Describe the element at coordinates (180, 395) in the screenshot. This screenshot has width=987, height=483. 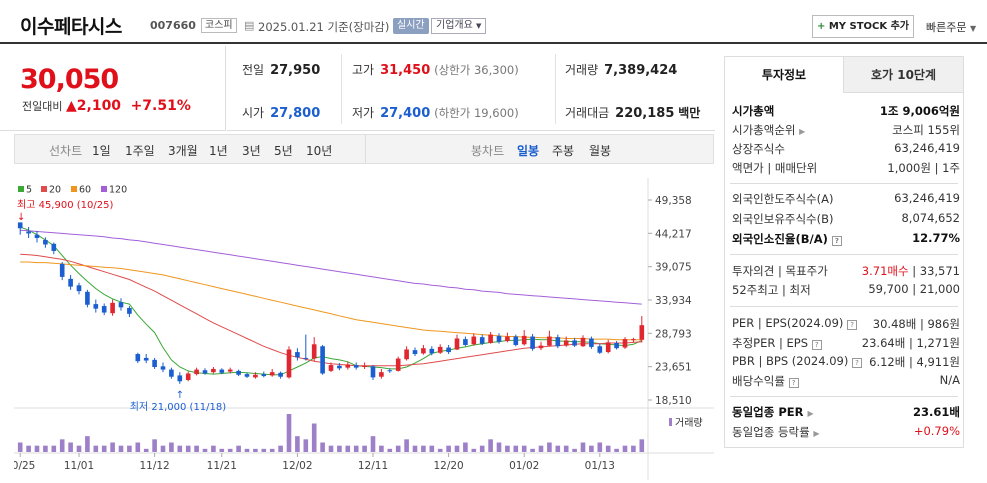
I see `min-arrow-icon: ↑` at that location.